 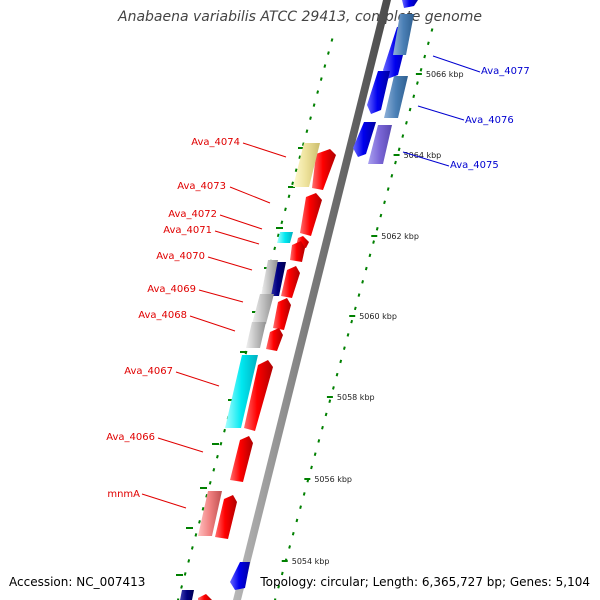 What do you see at coordinates (171, 289) in the screenshot?
I see `gene-label: Ava_4069` at bounding box center [171, 289].